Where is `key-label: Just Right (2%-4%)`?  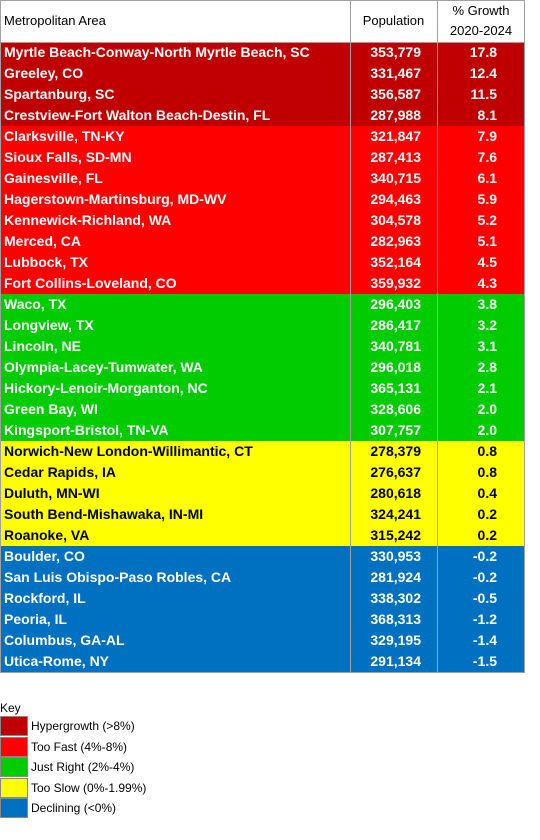
key-label: Just Right (2%-4%) is located at coordinates (83, 767).